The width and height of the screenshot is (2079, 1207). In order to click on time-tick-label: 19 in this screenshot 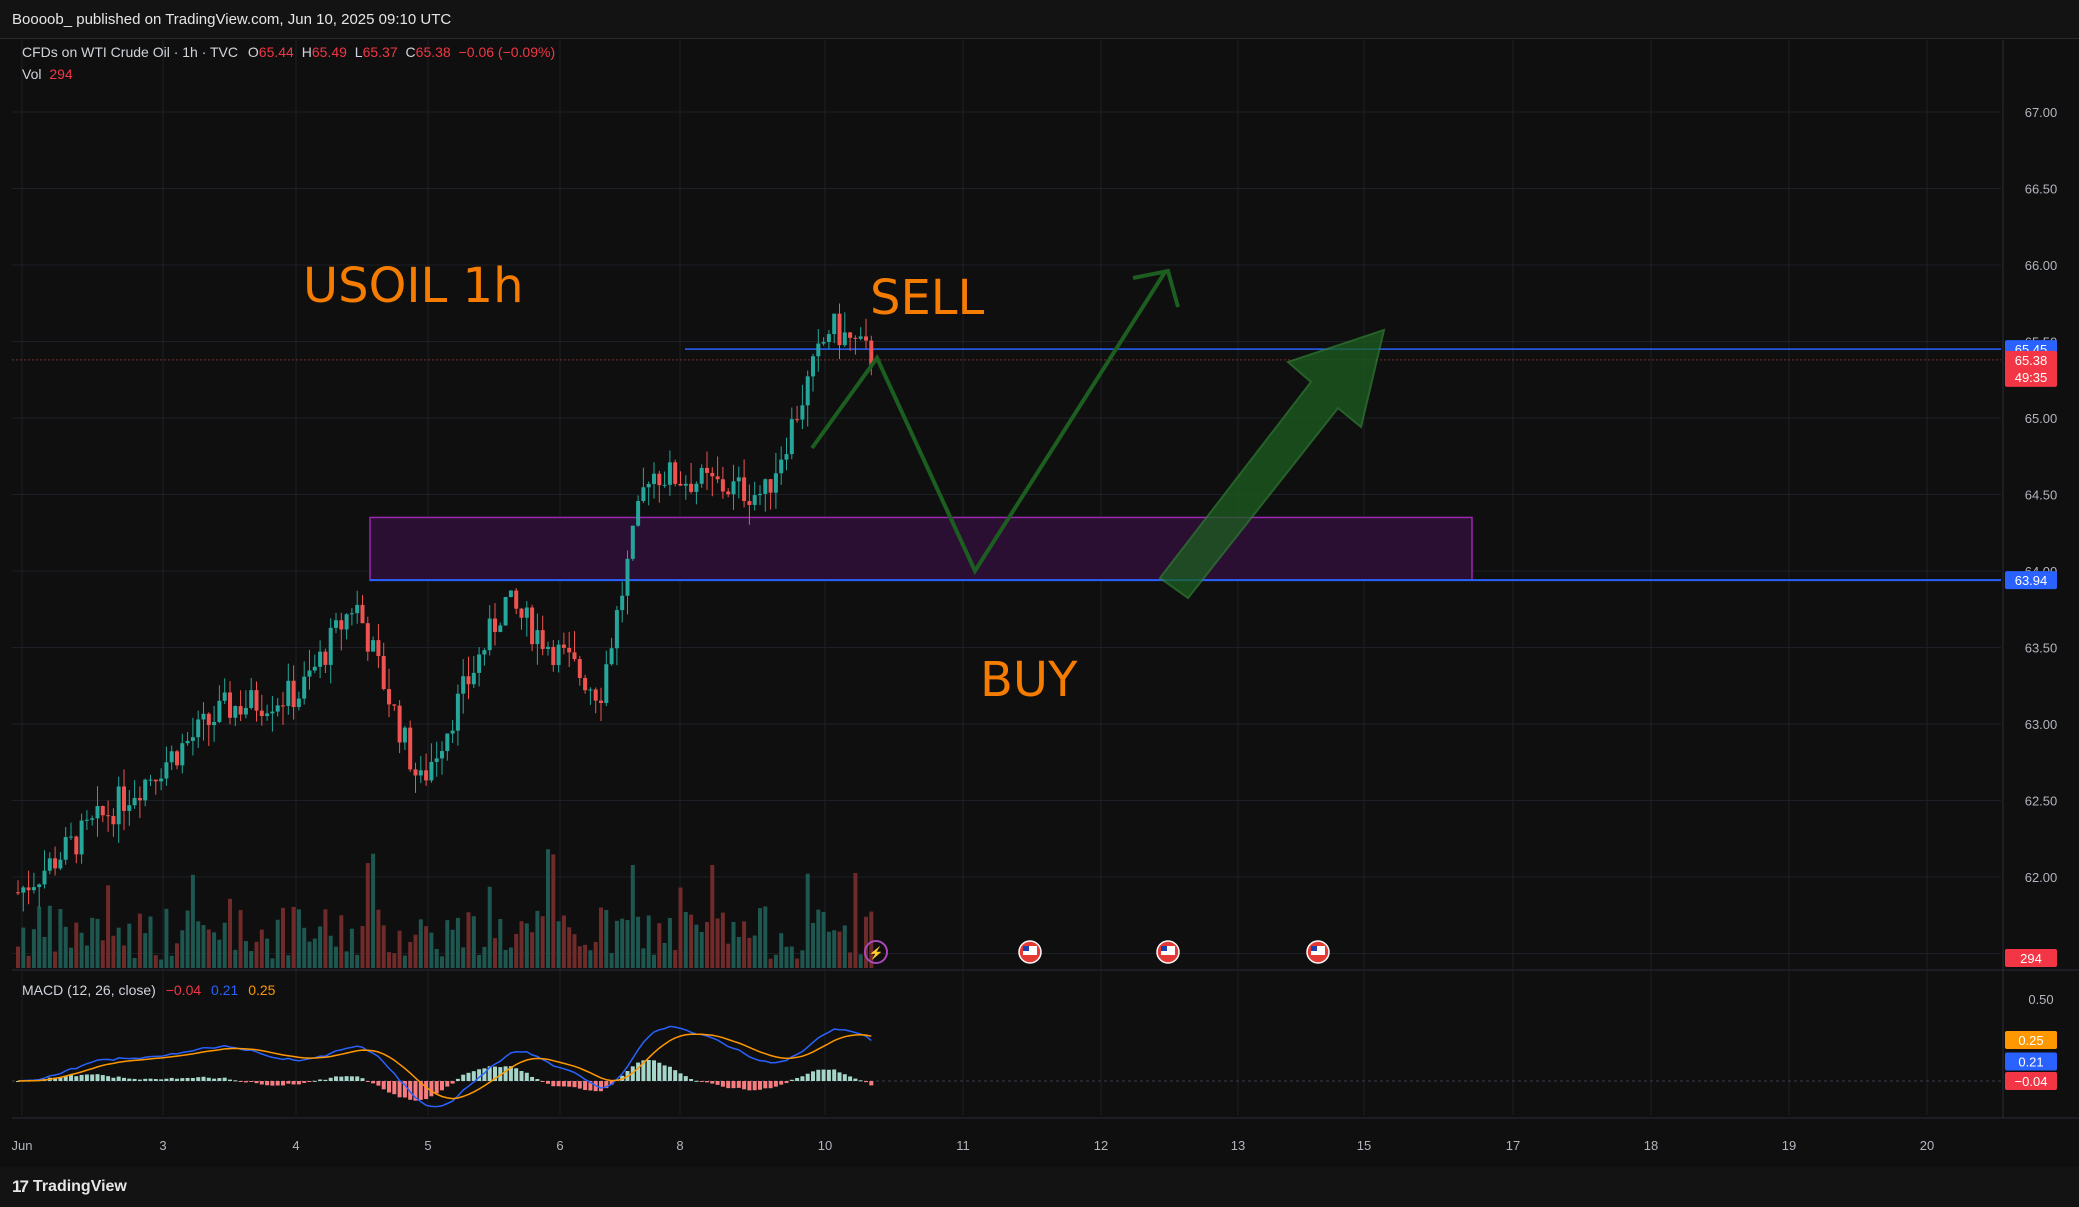, I will do `click(1789, 1145)`.